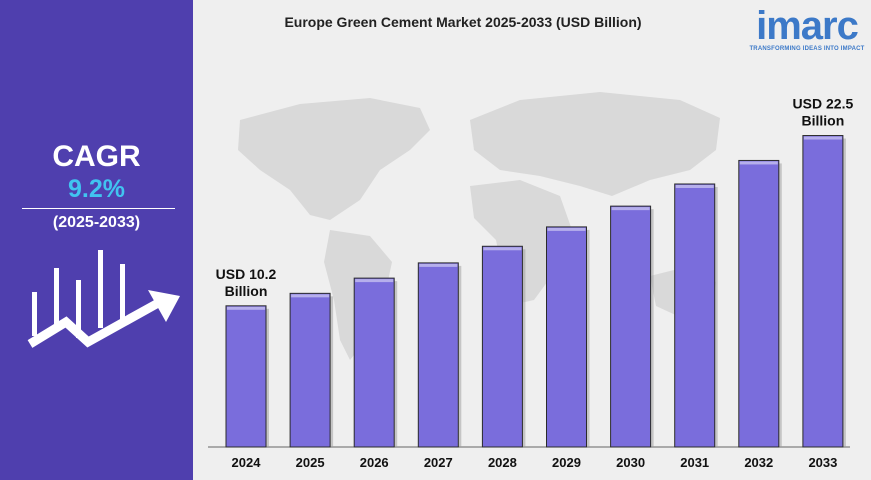 The width and height of the screenshot is (871, 480). I want to click on data-label-2033: Billion, so click(823, 121).